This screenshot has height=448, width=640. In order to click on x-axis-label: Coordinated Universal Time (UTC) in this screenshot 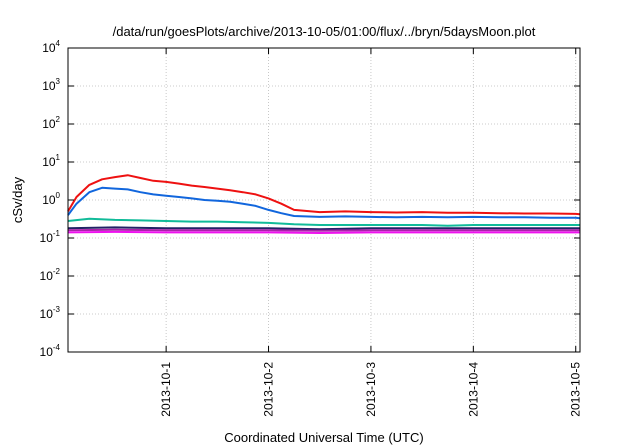, I will do `click(323, 437)`.